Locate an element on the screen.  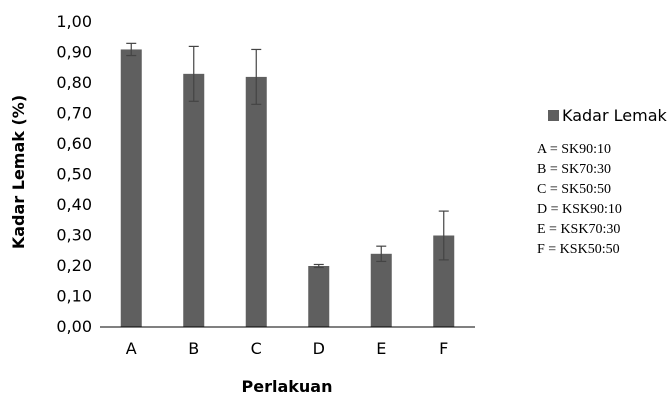
y-tick-label: 1,00 is located at coordinates (74, 21).